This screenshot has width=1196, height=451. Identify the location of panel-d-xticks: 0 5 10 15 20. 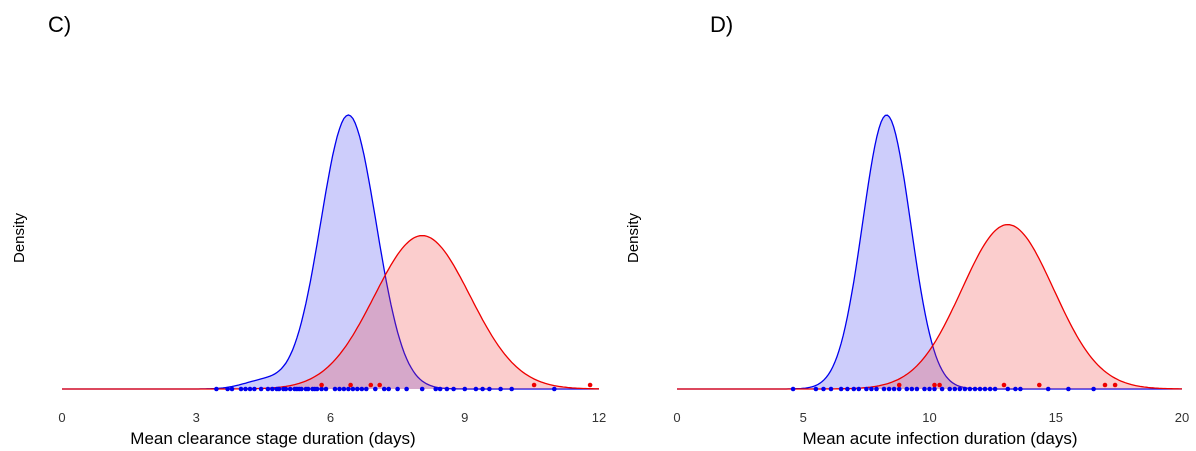
(931, 417).